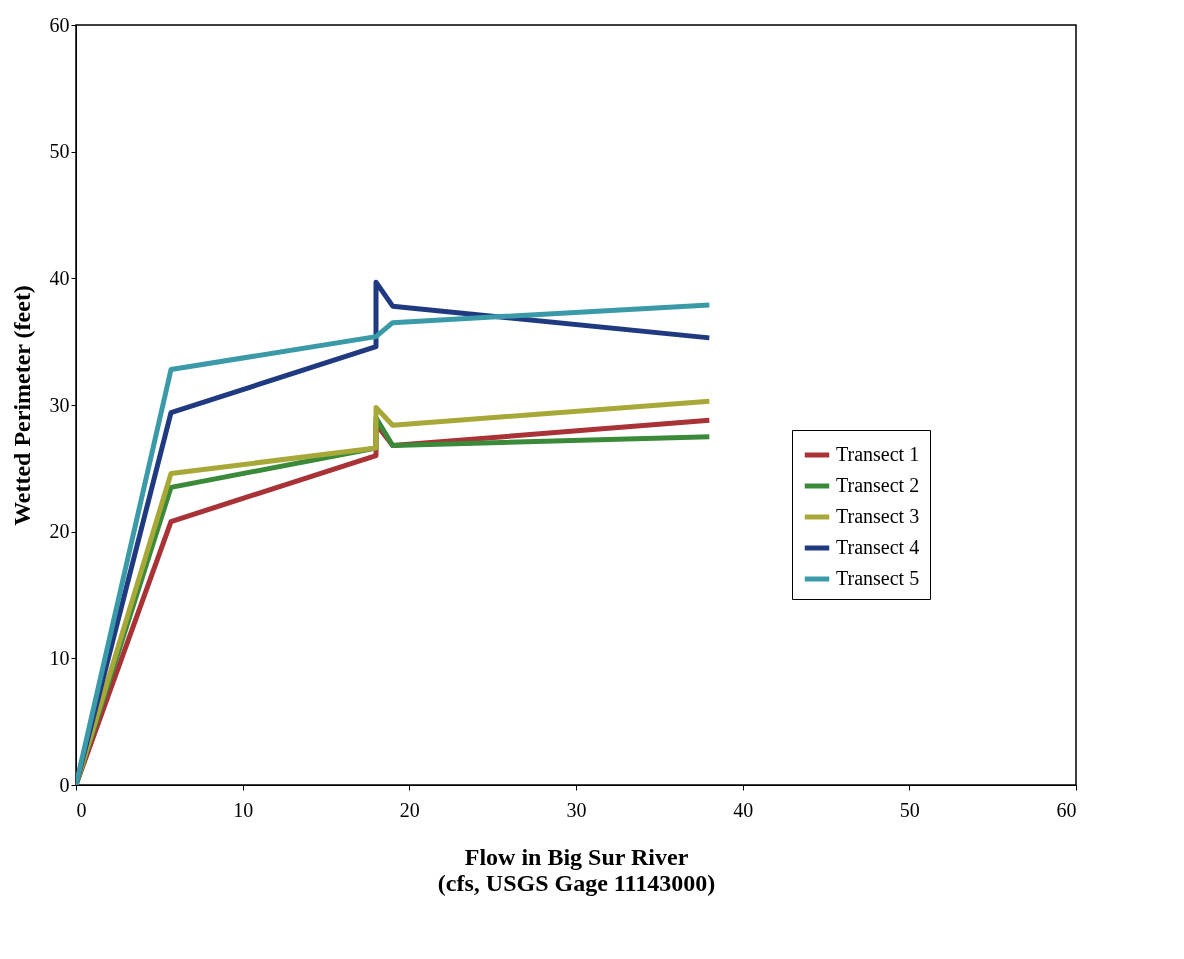 The height and width of the screenshot is (959, 1184). Describe the element at coordinates (59, 657) in the screenshot. I see `y-tick-label: 10` at that location.